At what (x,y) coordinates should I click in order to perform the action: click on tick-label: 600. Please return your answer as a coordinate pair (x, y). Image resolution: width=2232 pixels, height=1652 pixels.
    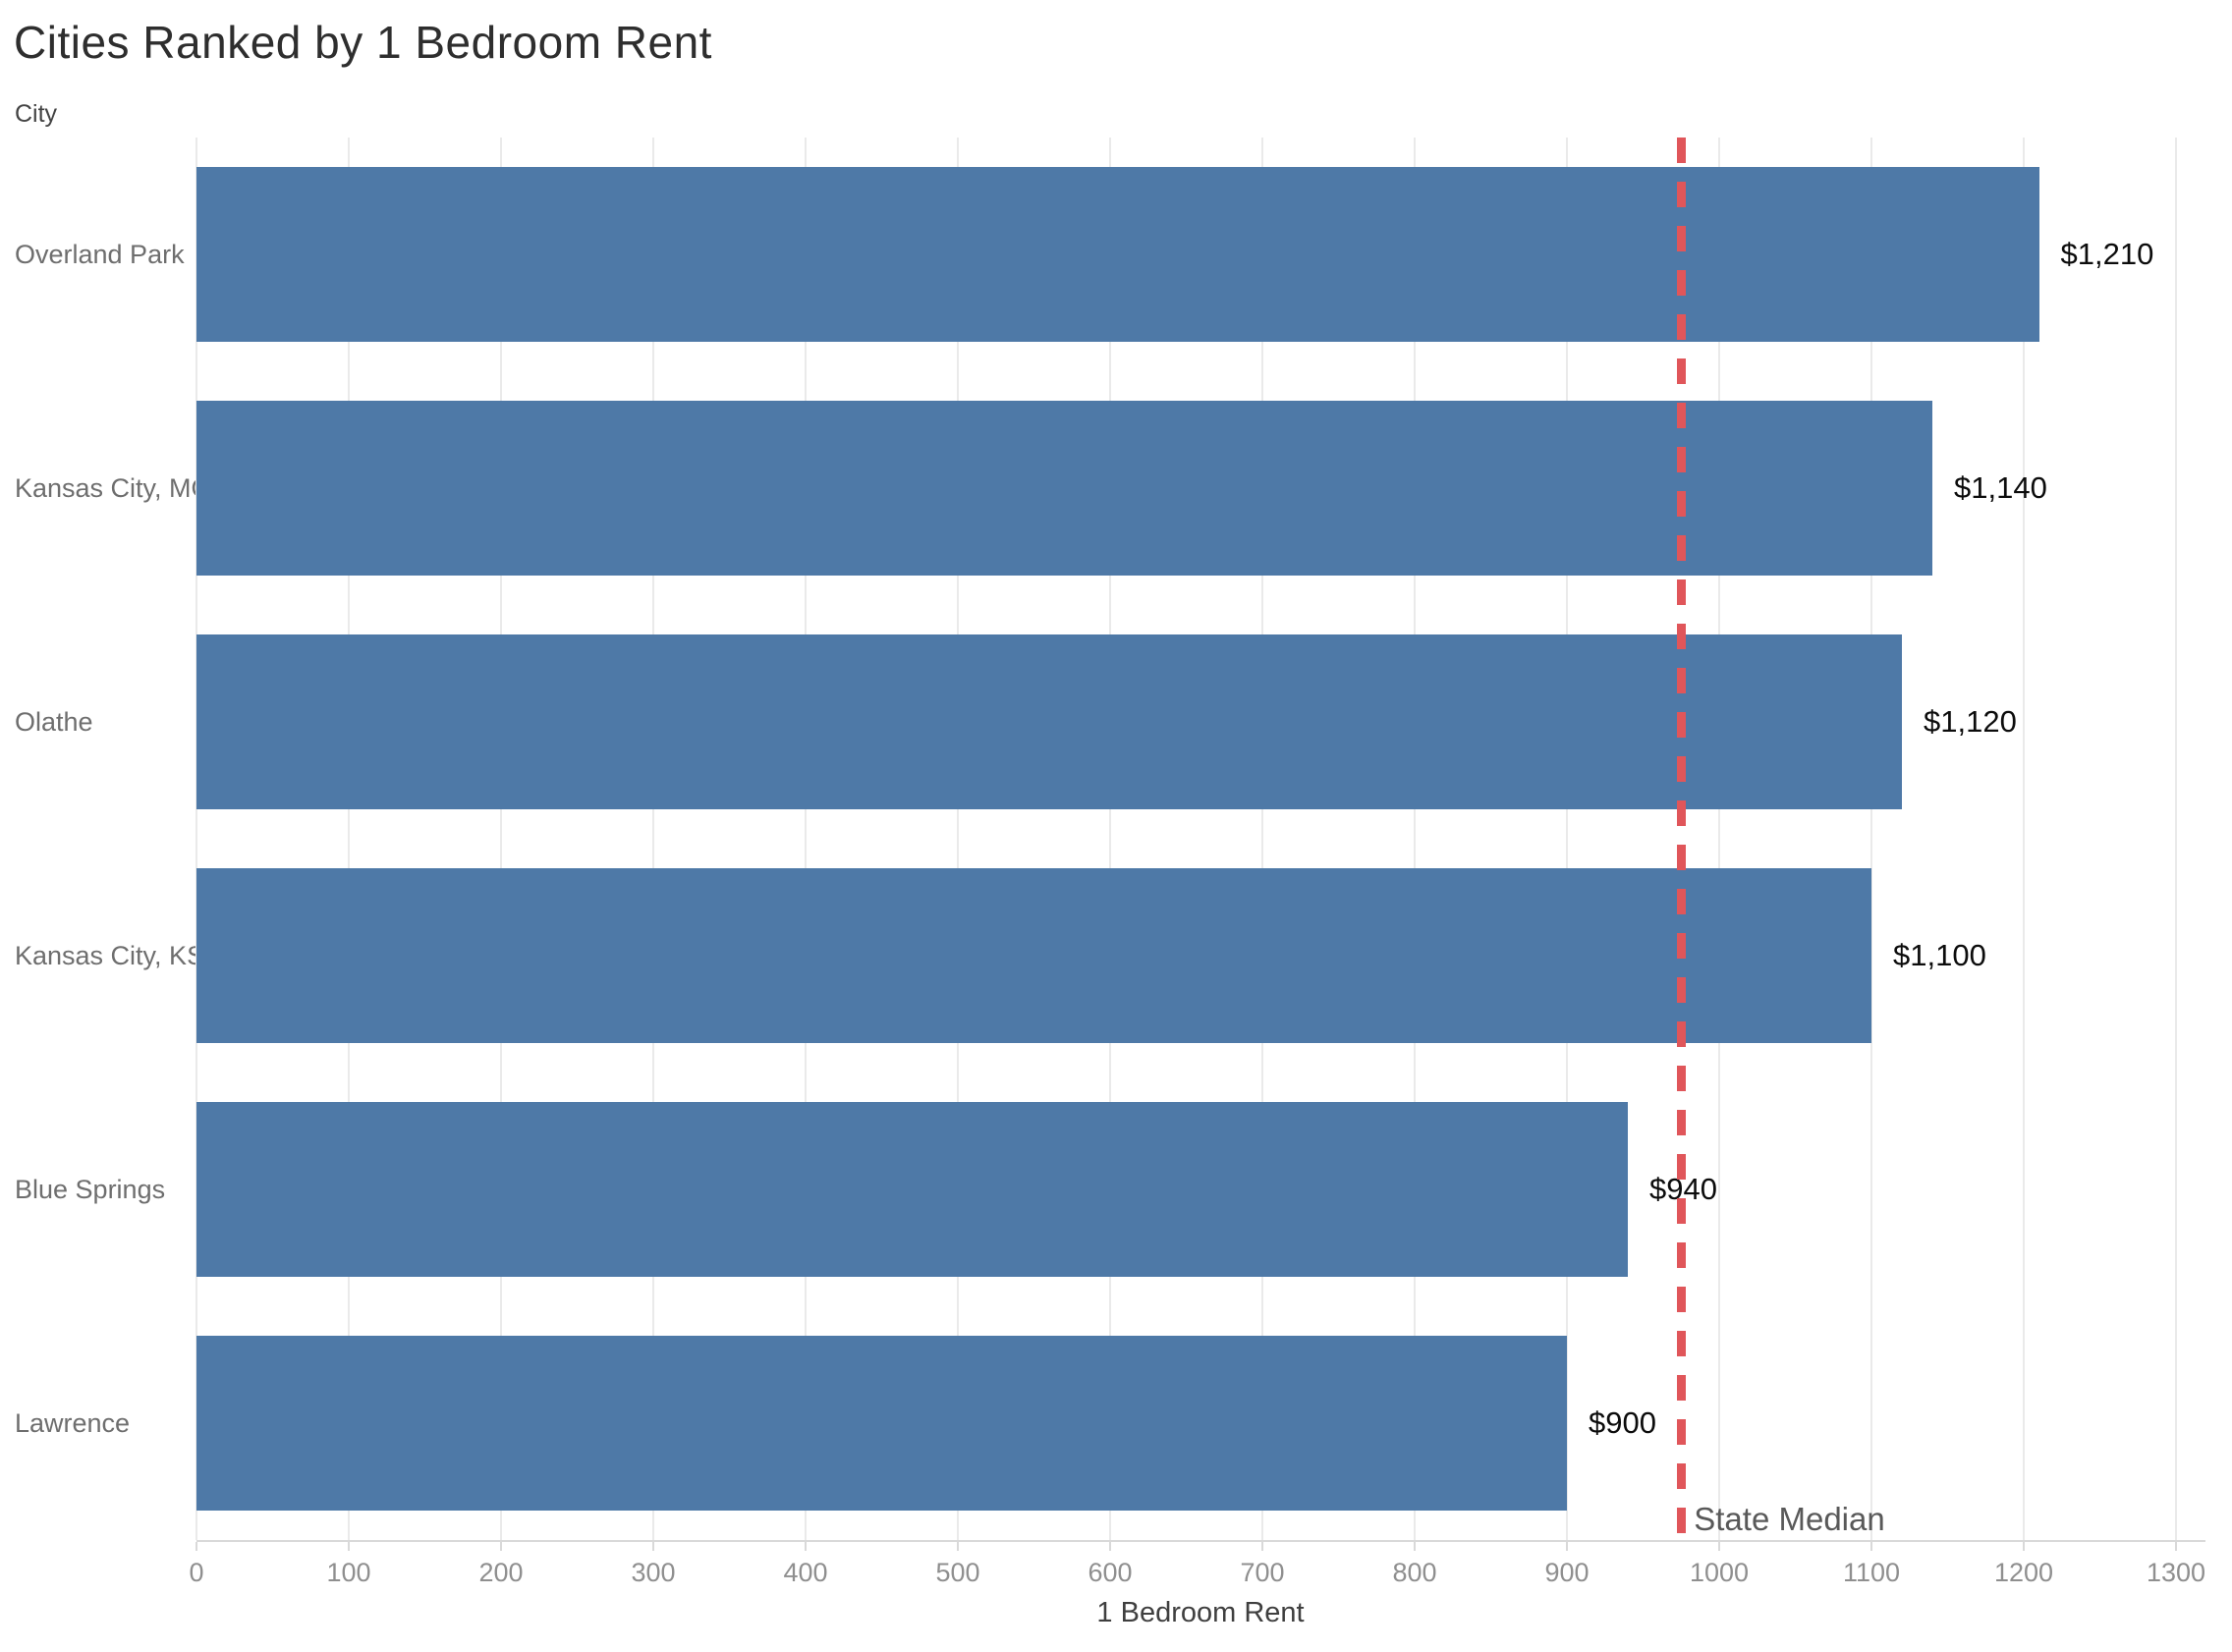
    Looking at the image, I should click on (1111, 1572).